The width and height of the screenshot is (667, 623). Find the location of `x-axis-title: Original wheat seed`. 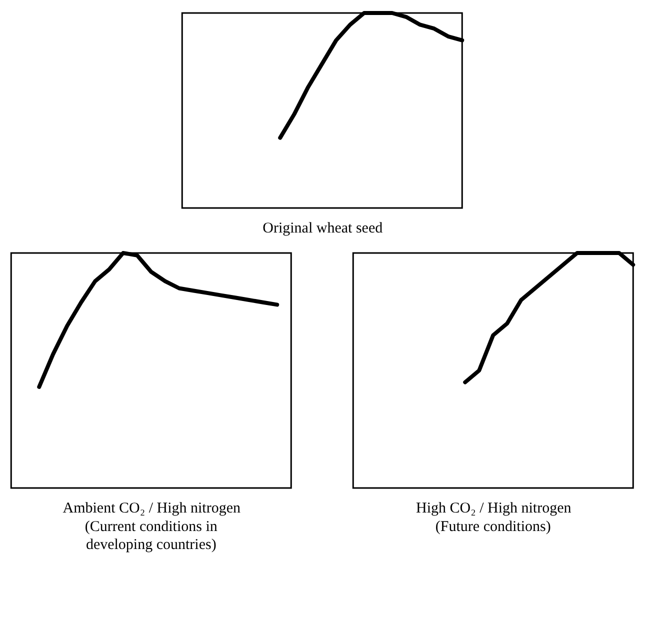

x-axis-title: Original wheat seed is located at coordinates (323, 228).